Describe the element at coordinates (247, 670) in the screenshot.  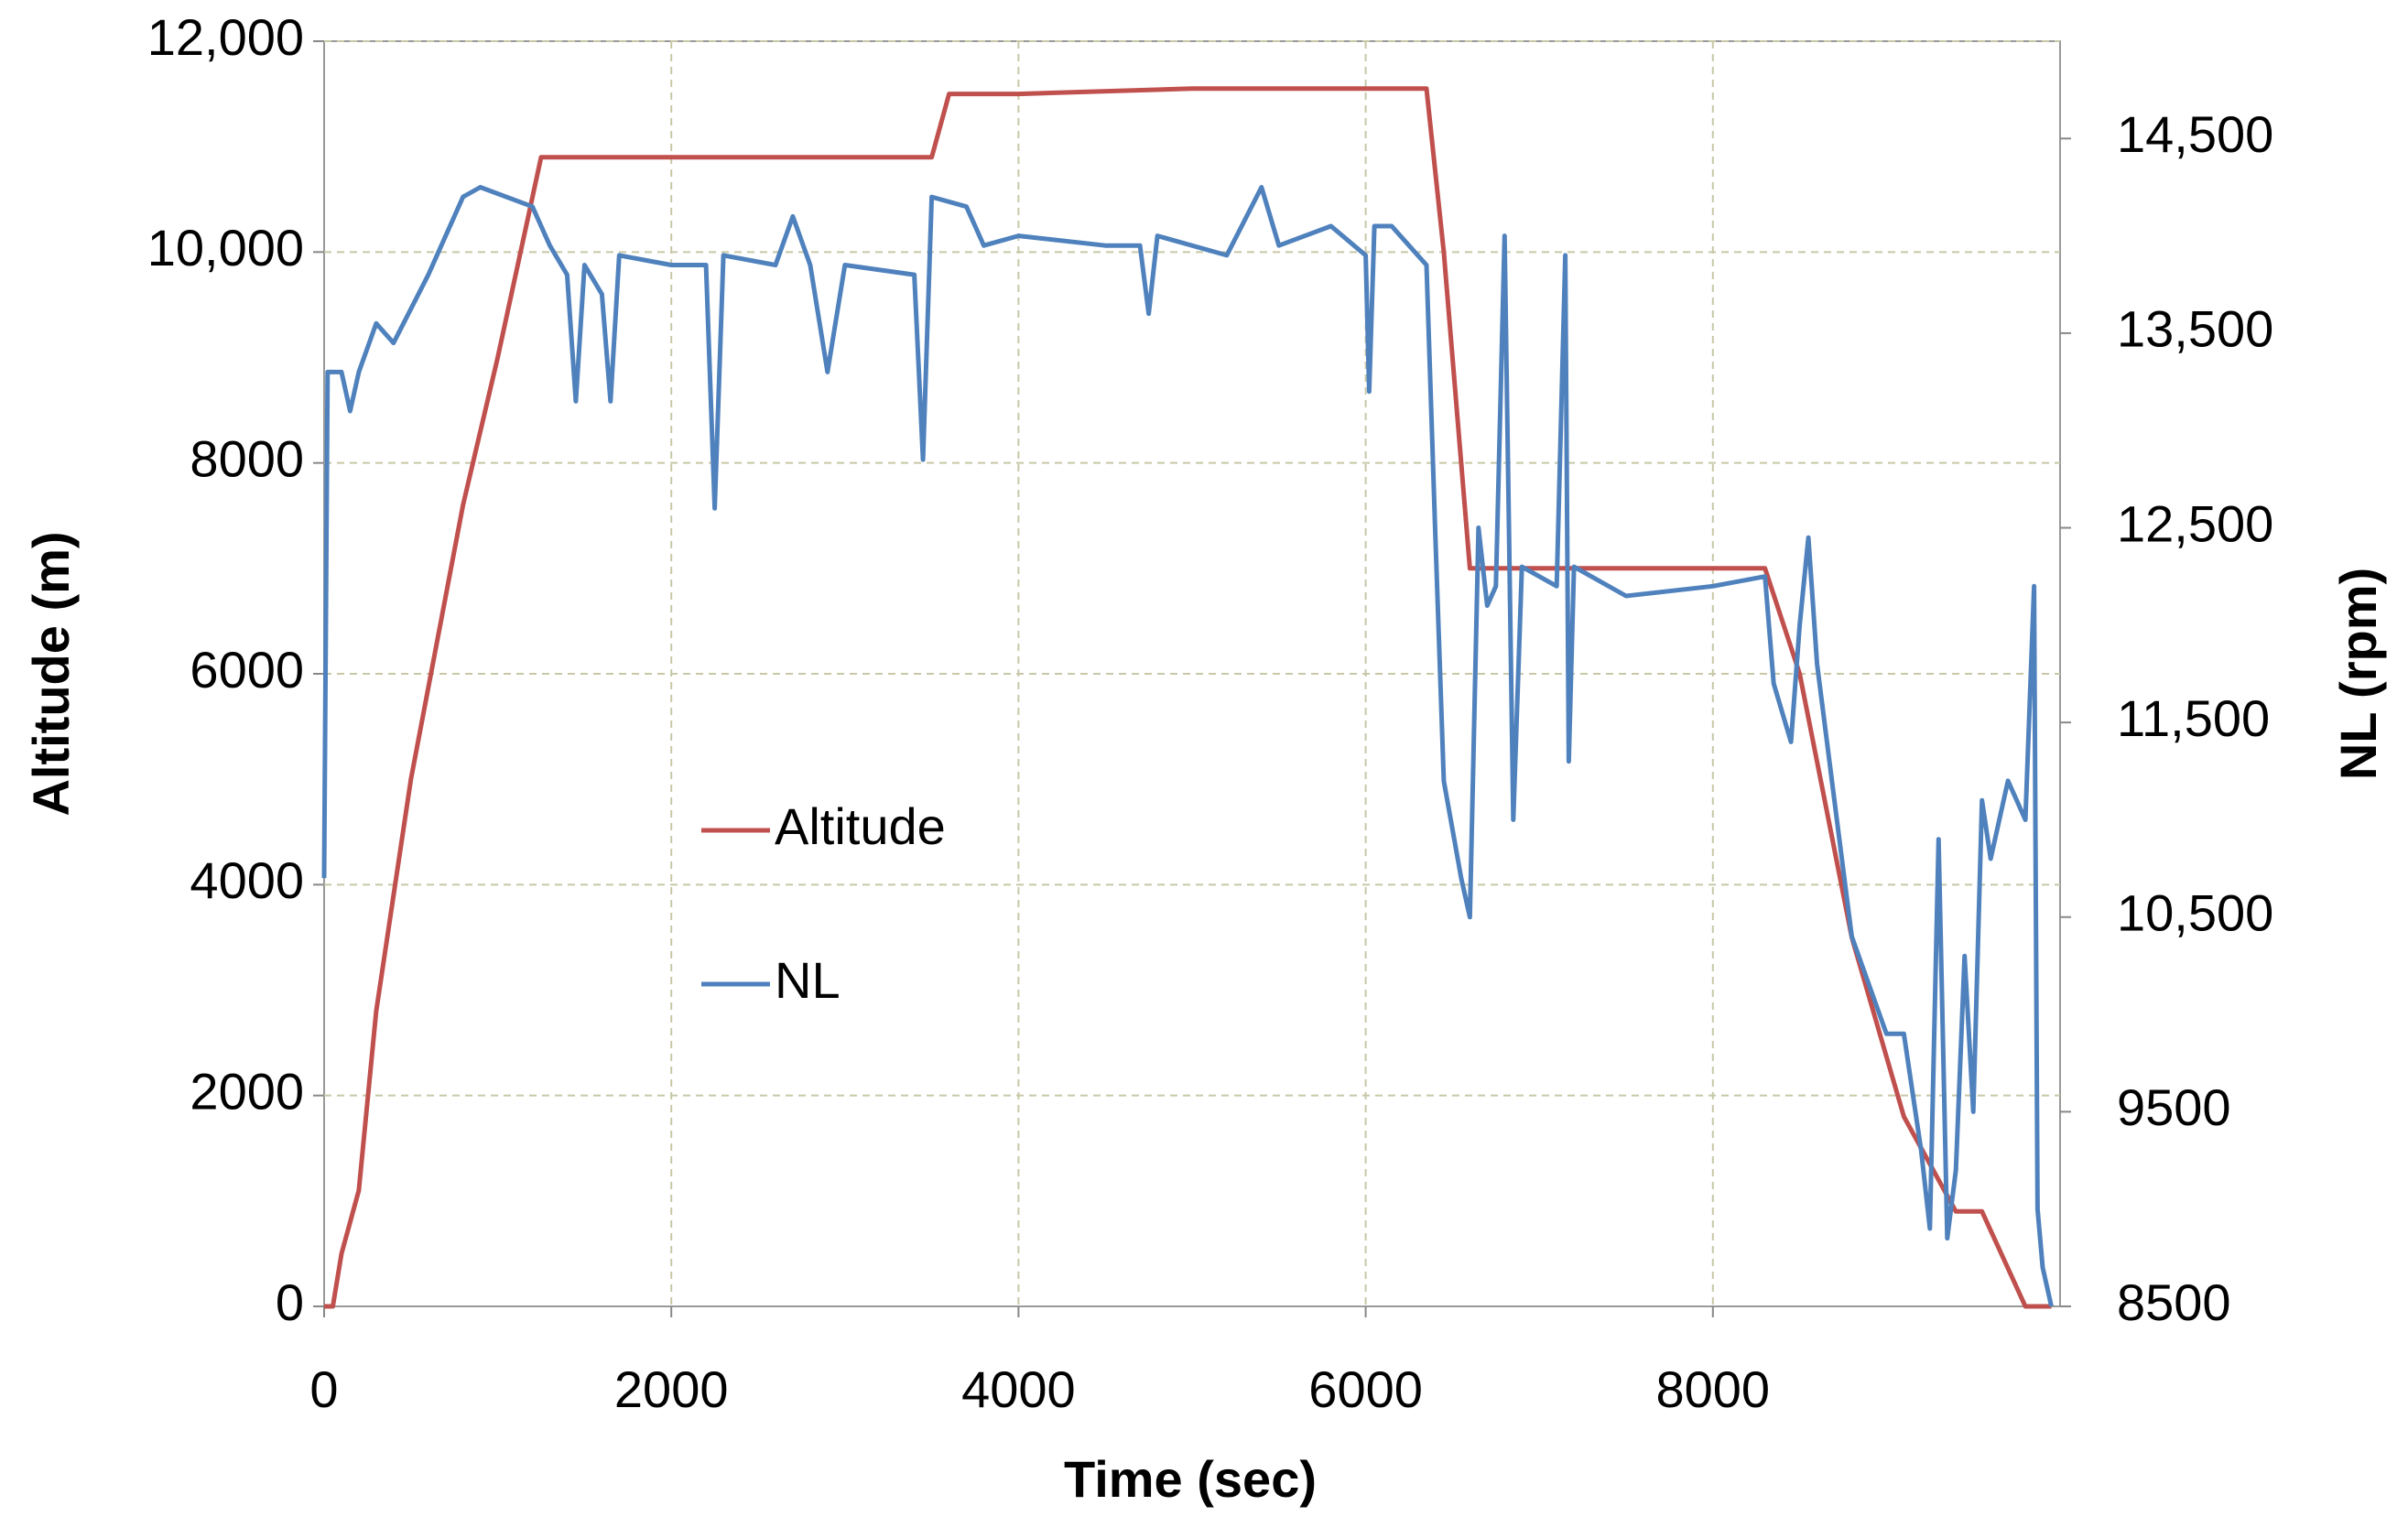
I see `y-tick-label: 6000` at that location.